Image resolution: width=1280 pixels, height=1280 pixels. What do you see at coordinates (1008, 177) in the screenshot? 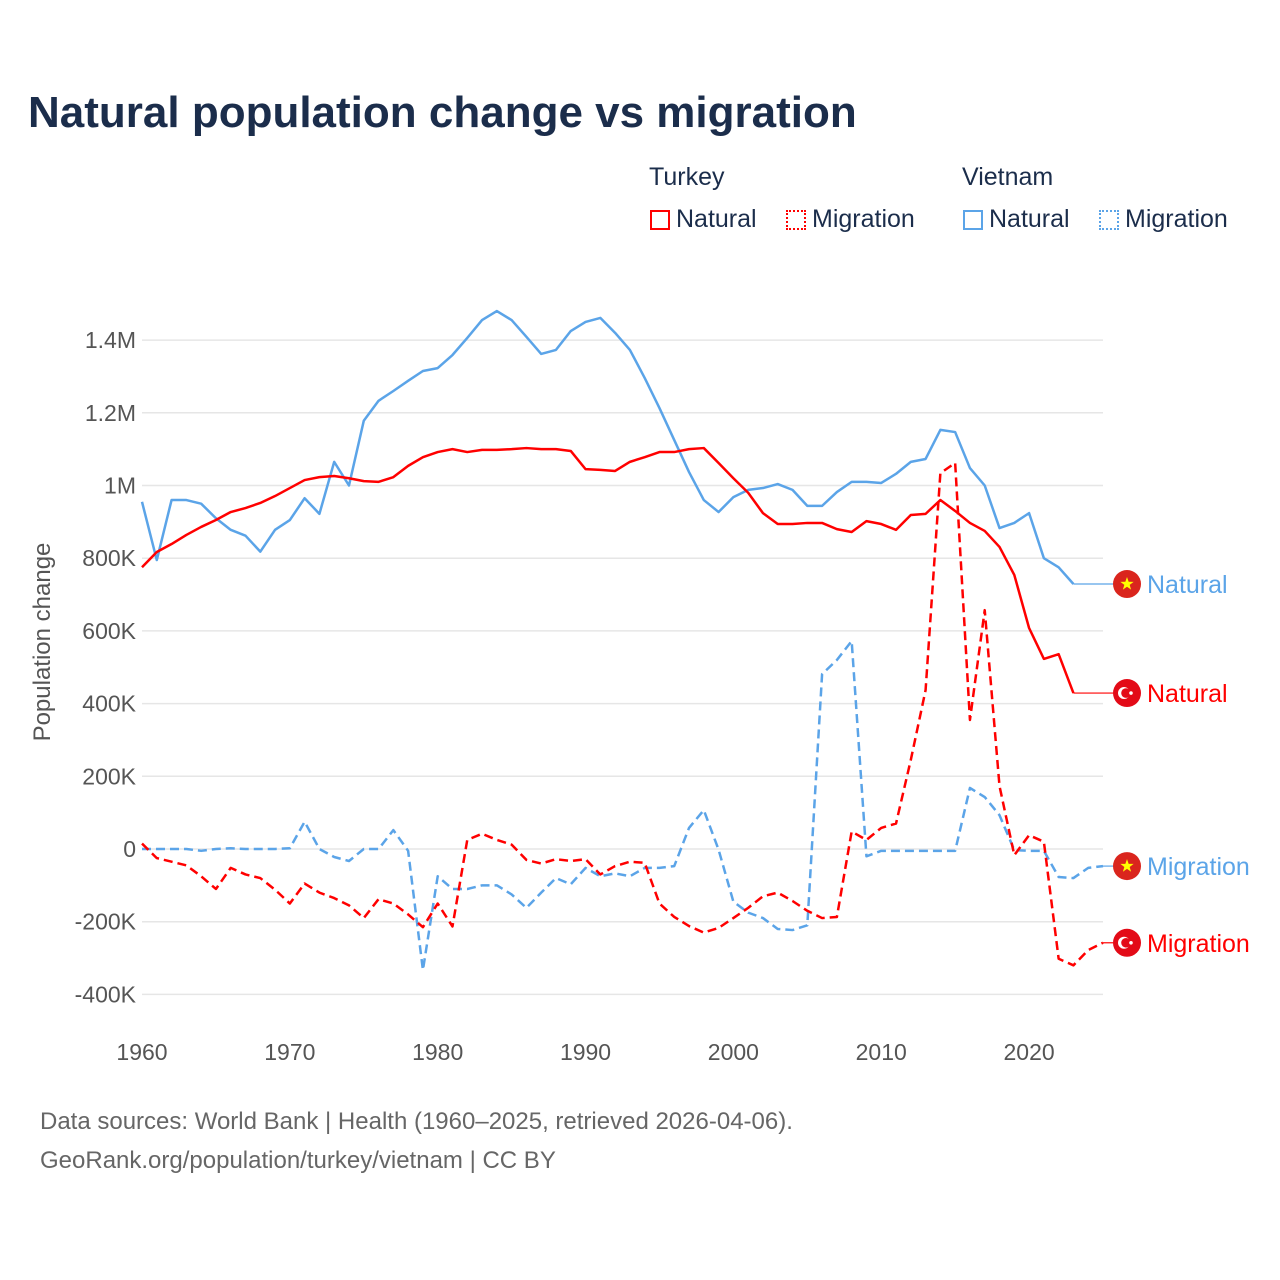
I see `legend-group-vietnam: Vietnam` at bounding box center [1008, 177].